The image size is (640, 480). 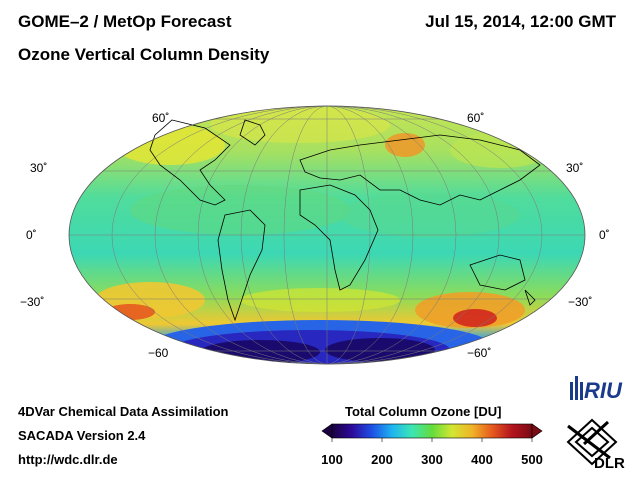 What do you see at coordinates (123, 411) in the screenshot?
I see `footer-method: 4DVar Chemical Data Assimilation` at bounding box center [123, 411].